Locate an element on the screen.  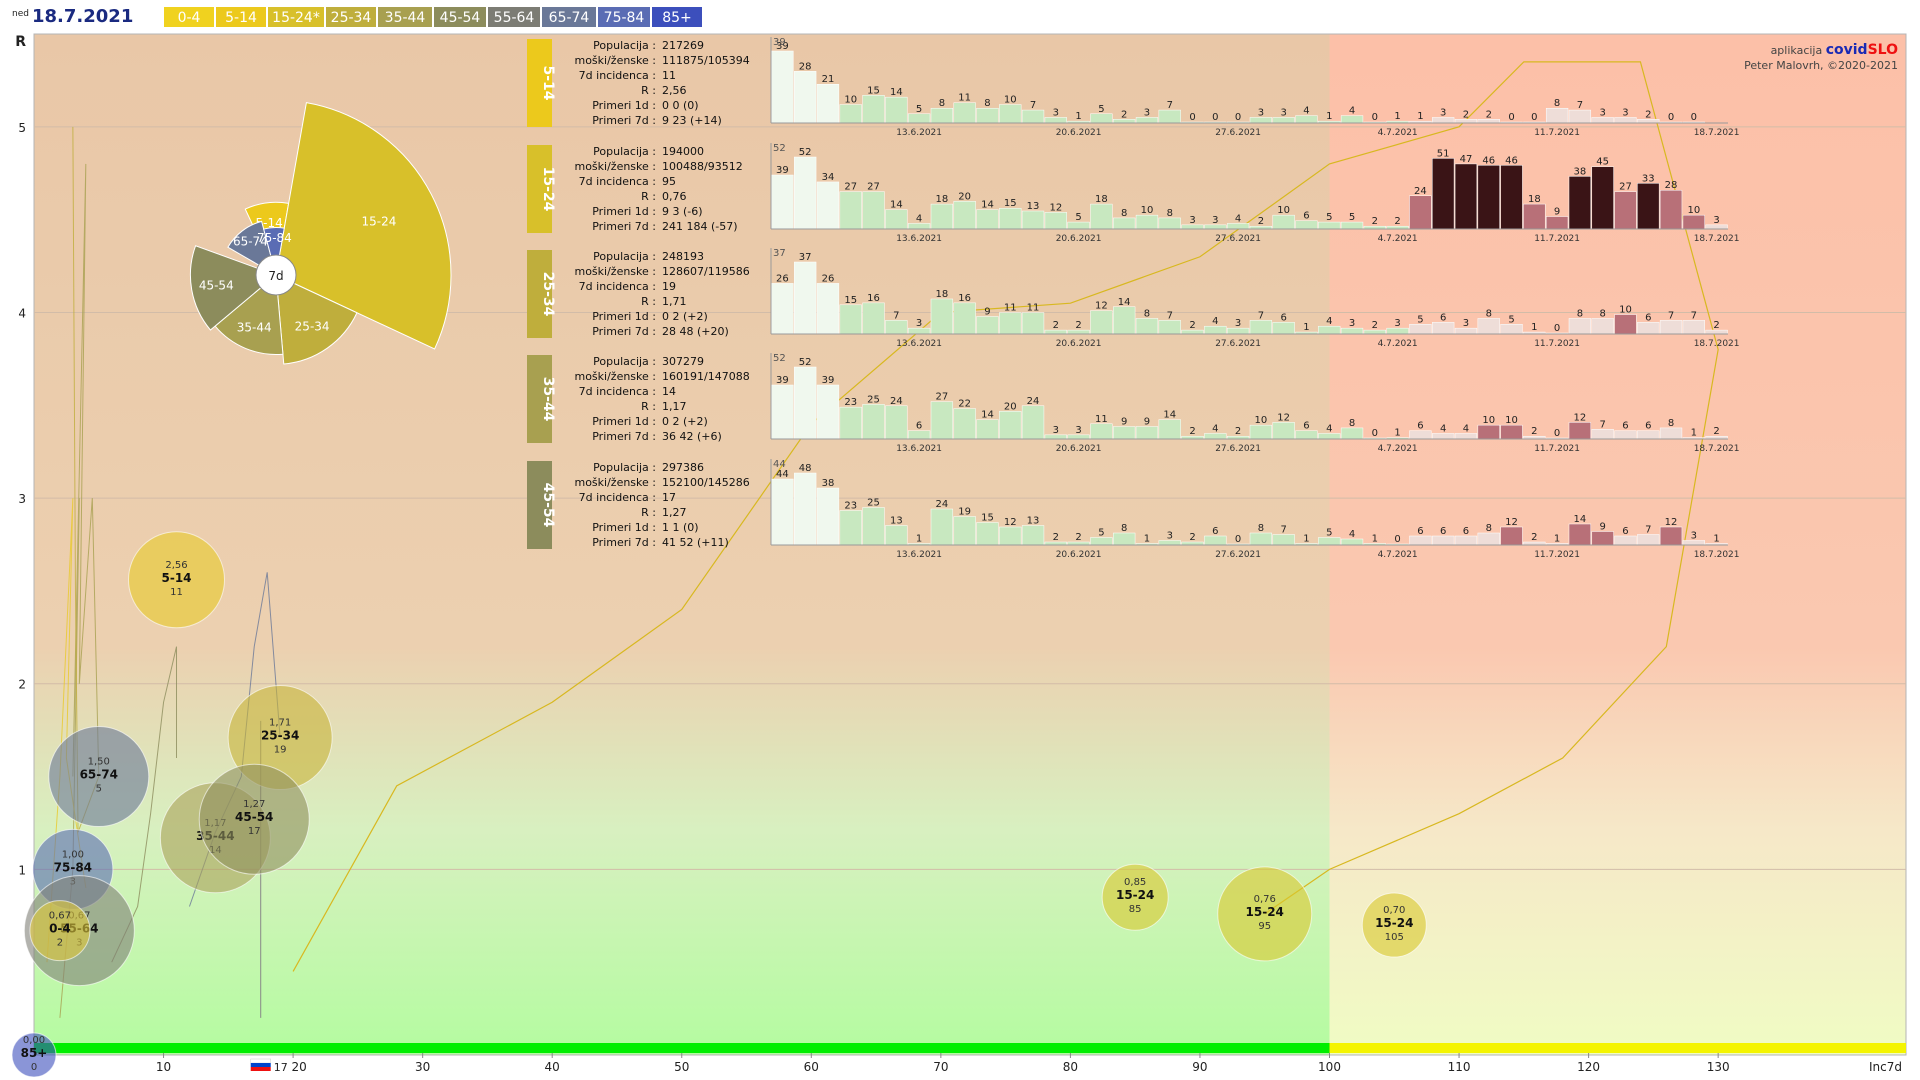
bar-label: 13 is located at coordinates (896, 521).